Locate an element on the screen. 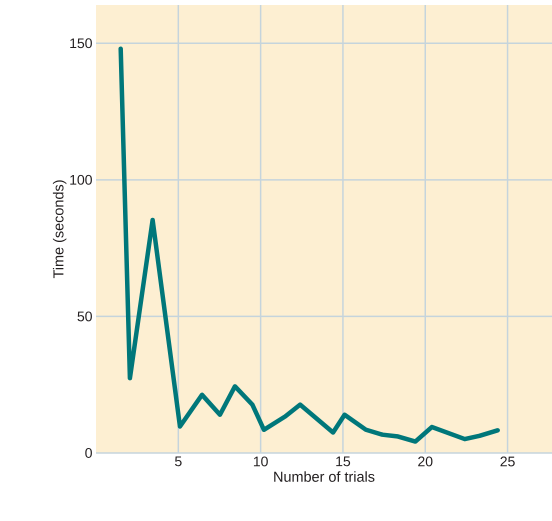 The image size is (552, 521). x-axis-title: Number of trials is located at coordinates (324, 476).